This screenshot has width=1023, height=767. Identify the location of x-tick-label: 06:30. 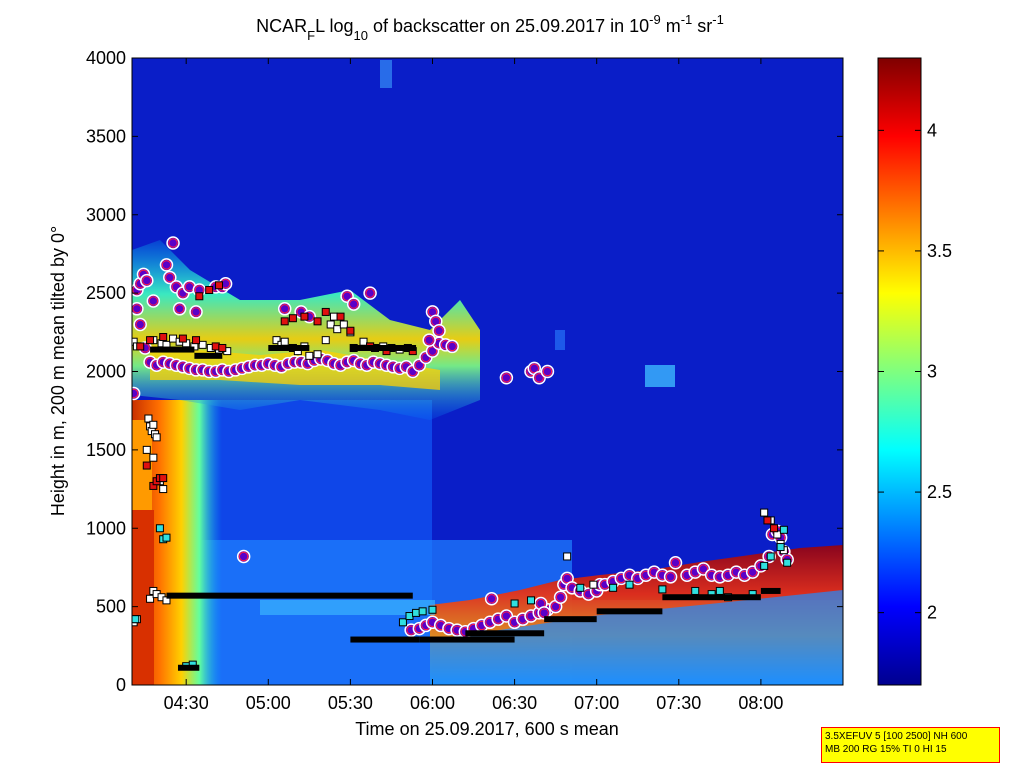
(514, 703).